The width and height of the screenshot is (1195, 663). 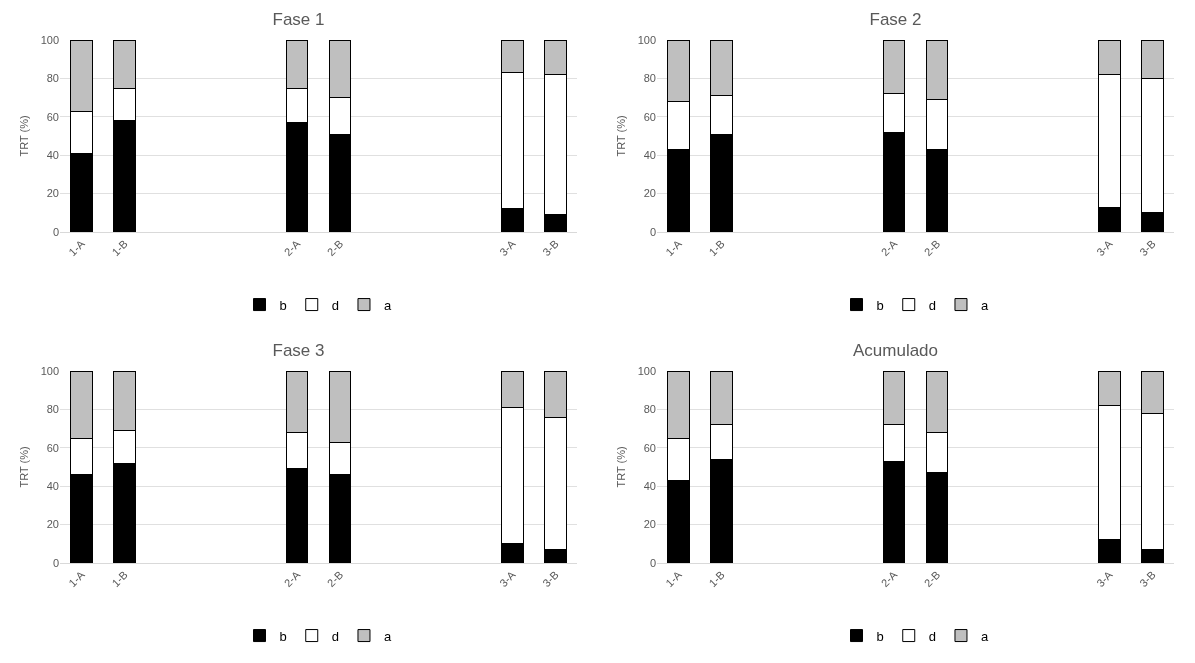 I want to click on chart-title: Fase 1, so click(x=298, y=20).